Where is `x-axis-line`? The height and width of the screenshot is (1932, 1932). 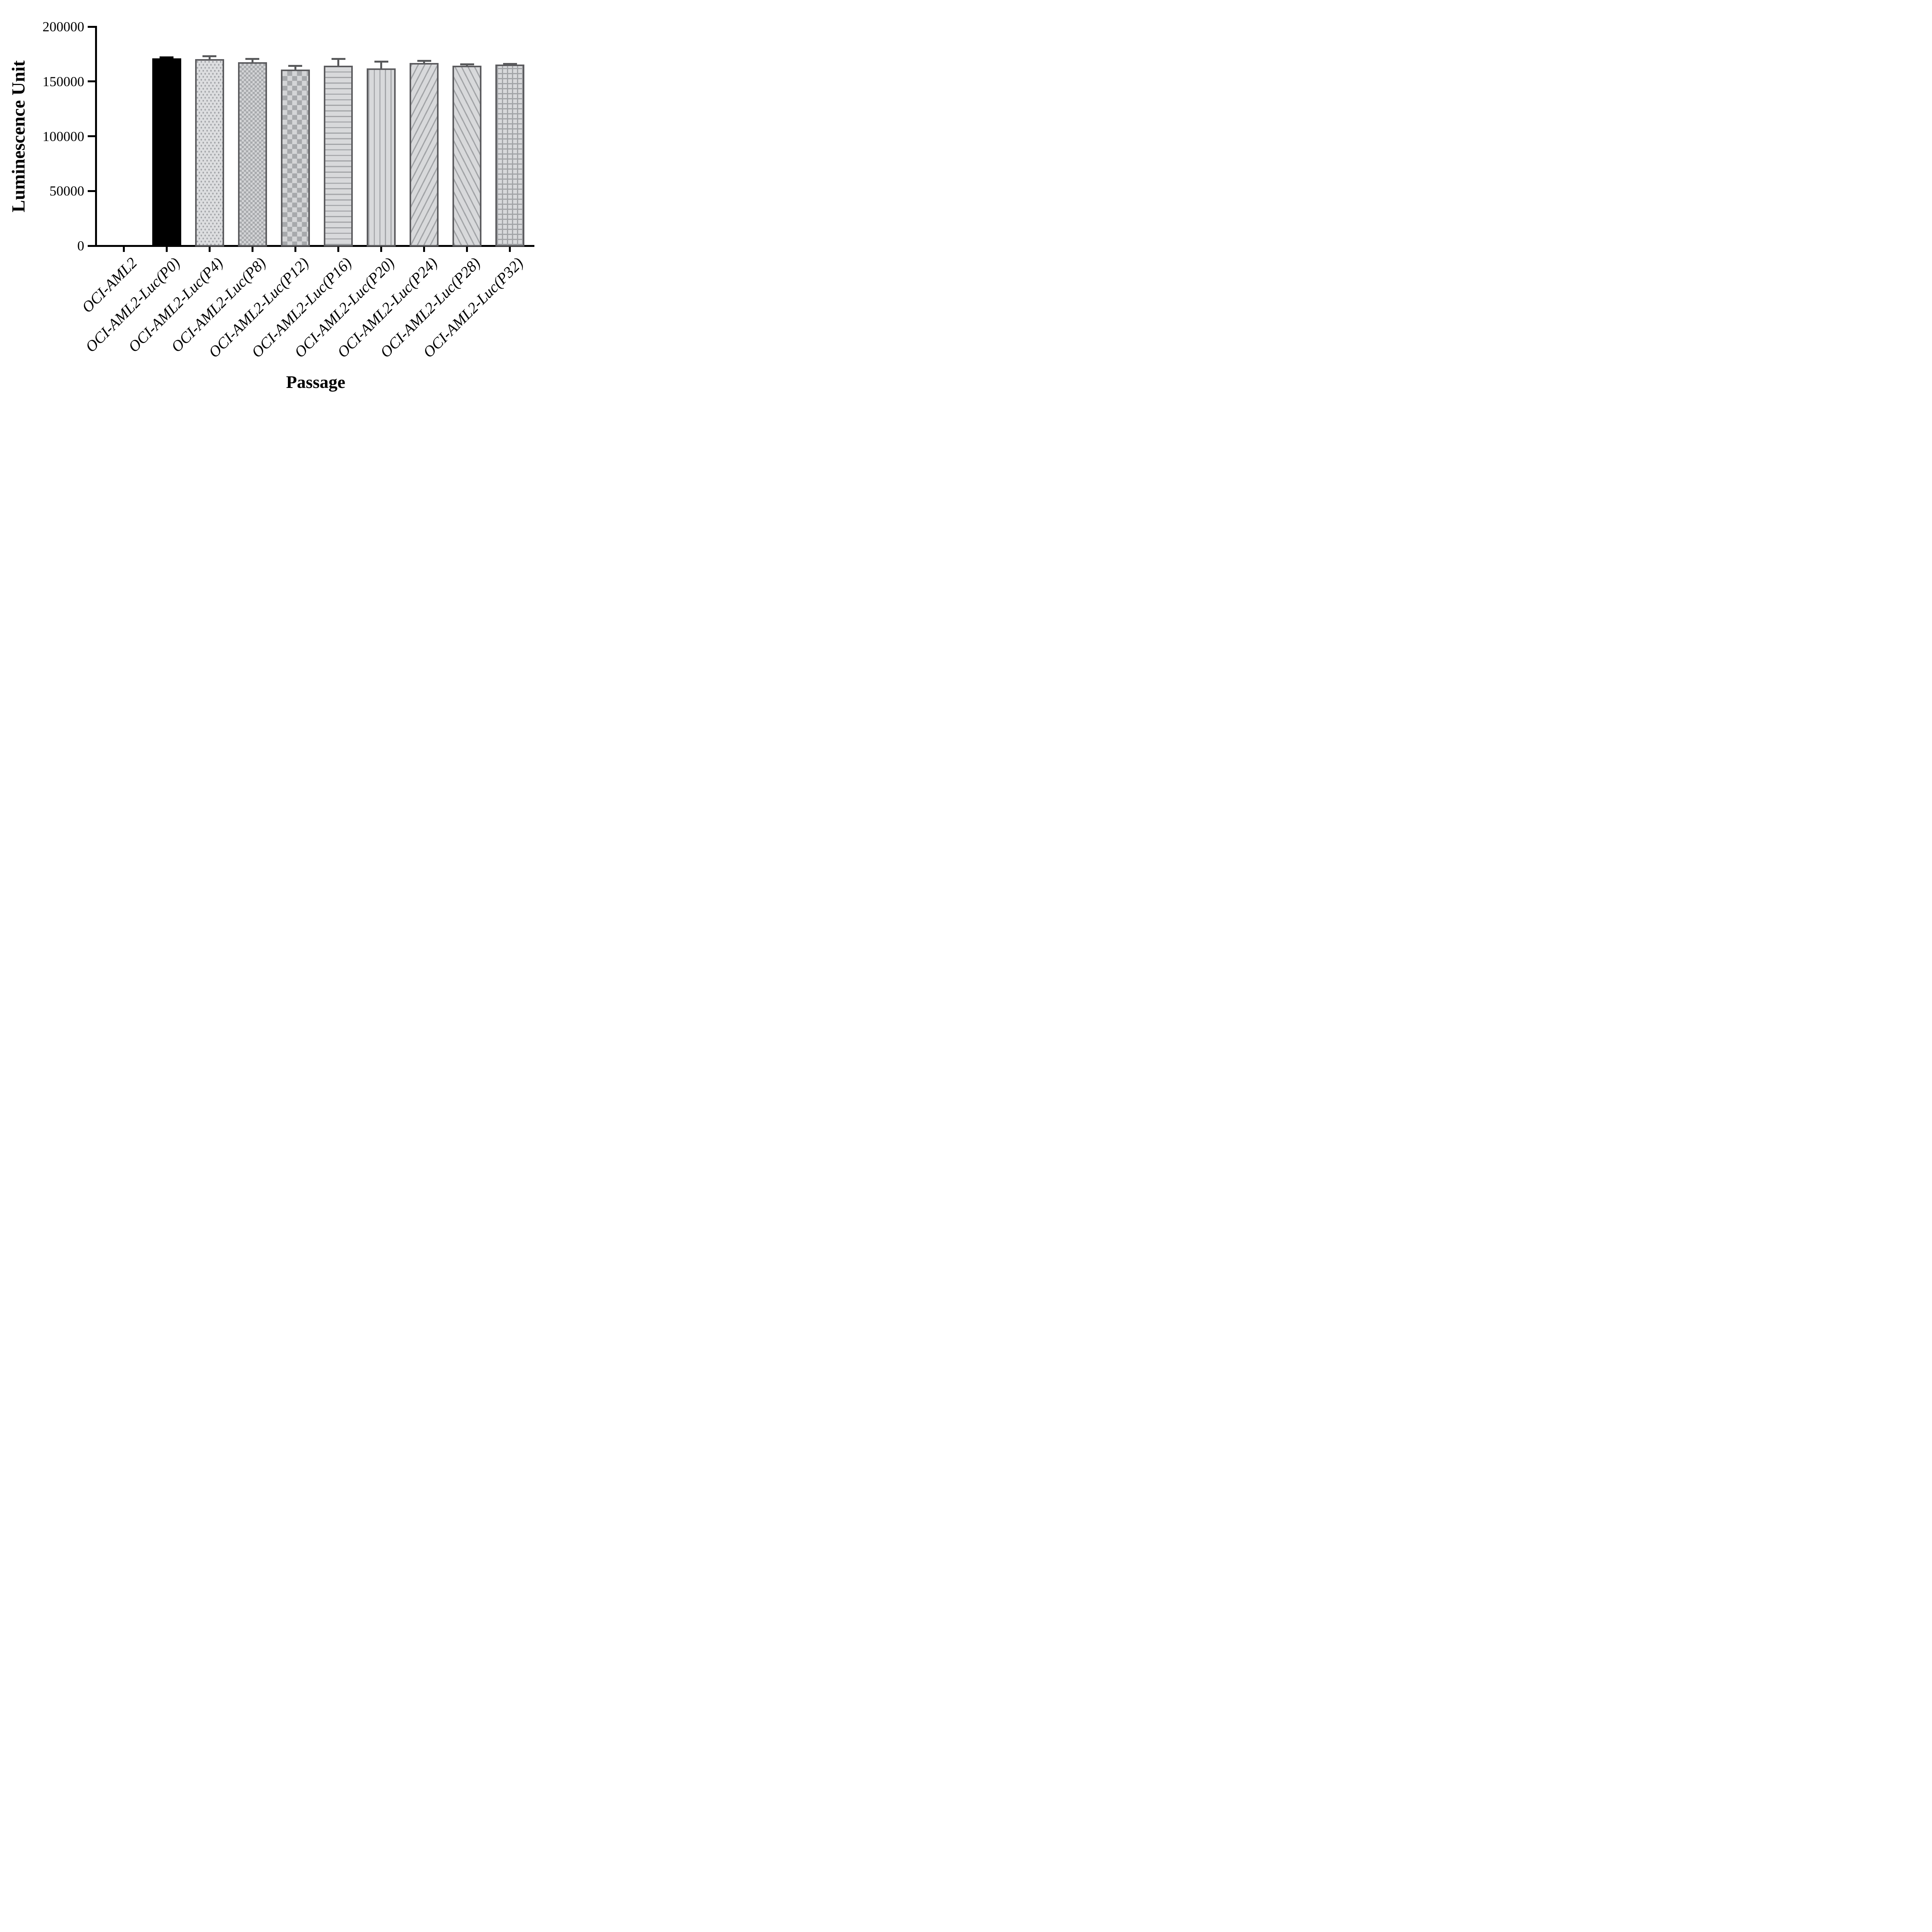
x-axis-line is located at coordinates (314, 246).